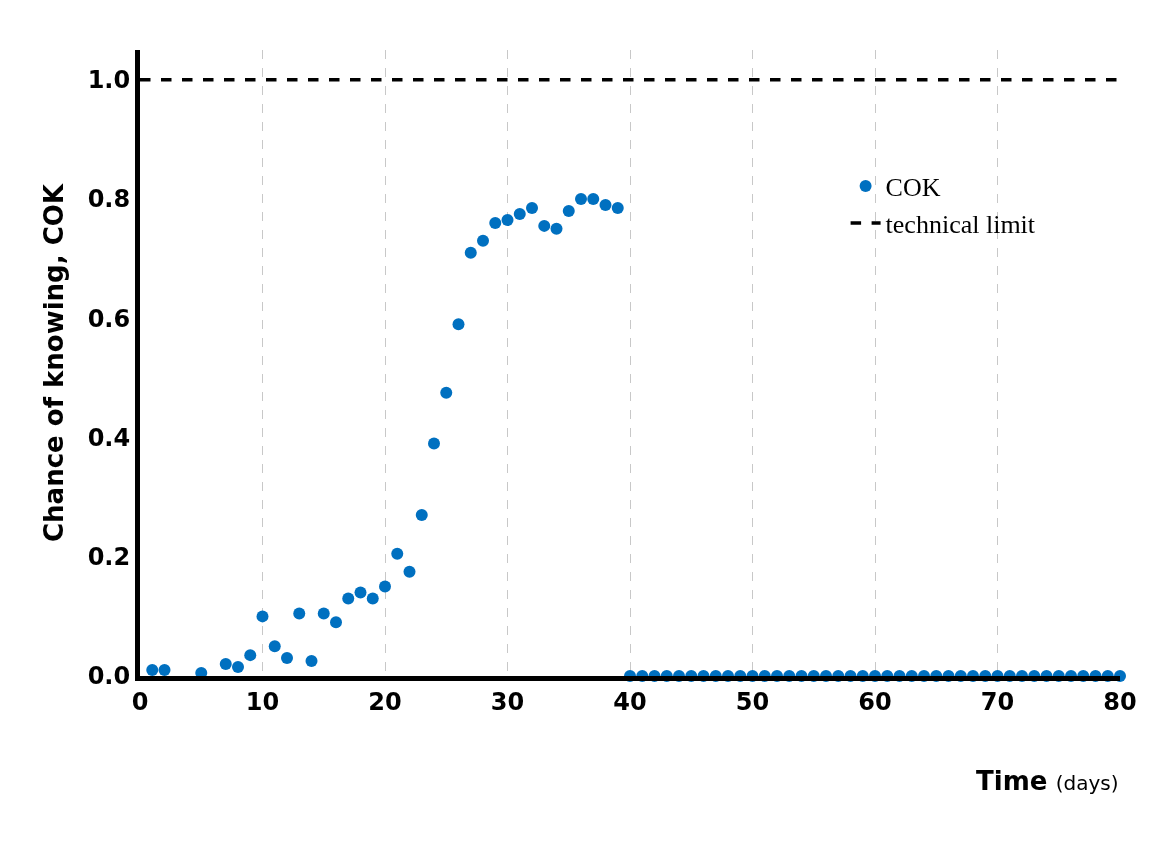  What do you see at coordinates (109, 676) in the screenshot?
I see `y-tick-label: 0.0` at bounding box center [109, 676].